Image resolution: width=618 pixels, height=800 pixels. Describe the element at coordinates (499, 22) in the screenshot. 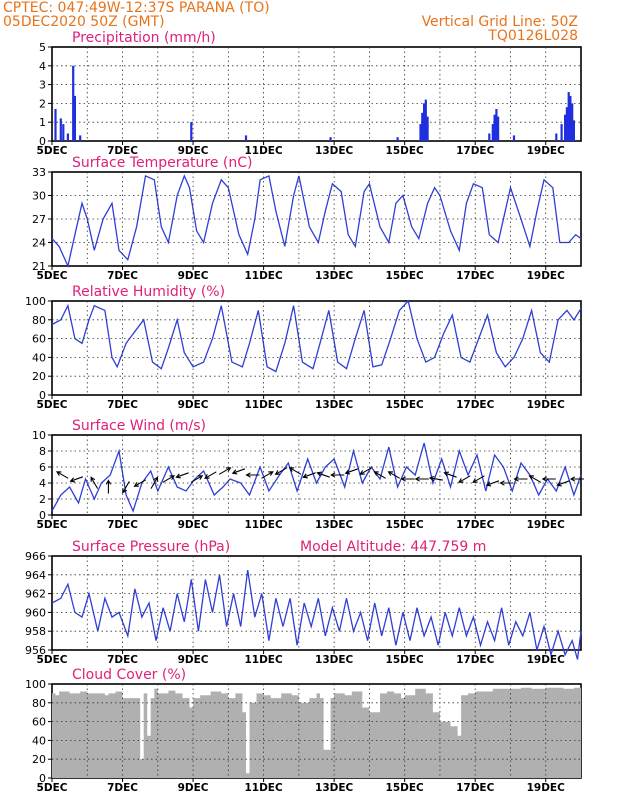

I see `header-grid-note: Vertical Grid Line: 50Z` at that location.